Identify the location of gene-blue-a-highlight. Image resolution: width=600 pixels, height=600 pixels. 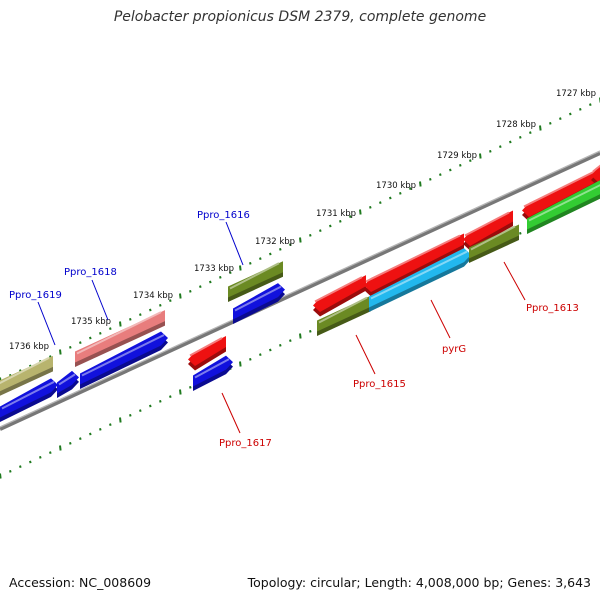
(28, 395).